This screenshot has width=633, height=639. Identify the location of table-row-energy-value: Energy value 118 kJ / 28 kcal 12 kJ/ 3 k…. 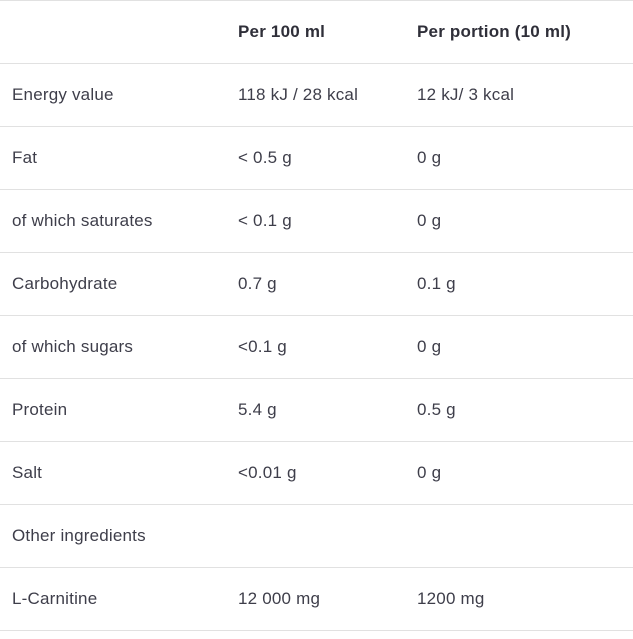
(316, 95).